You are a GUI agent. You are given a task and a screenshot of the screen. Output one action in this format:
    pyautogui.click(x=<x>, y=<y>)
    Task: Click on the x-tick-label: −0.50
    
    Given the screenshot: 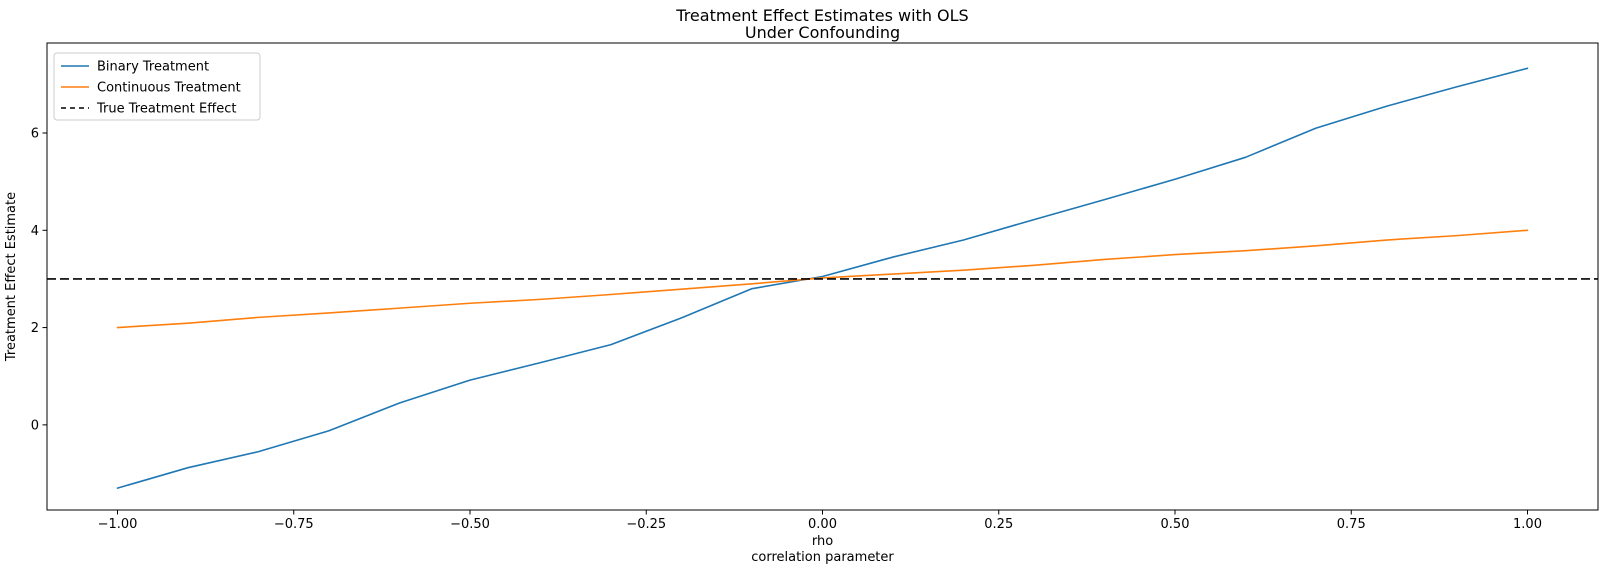 What is the action you would take?
    pyautogui.click(x=470, y=524)
    